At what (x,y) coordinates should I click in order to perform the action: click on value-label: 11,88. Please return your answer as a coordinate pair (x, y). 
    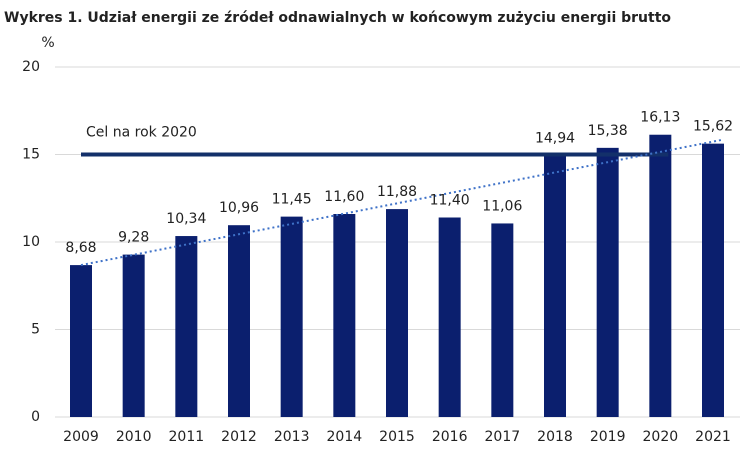
    Looking at the image, I should click on (397, 192).